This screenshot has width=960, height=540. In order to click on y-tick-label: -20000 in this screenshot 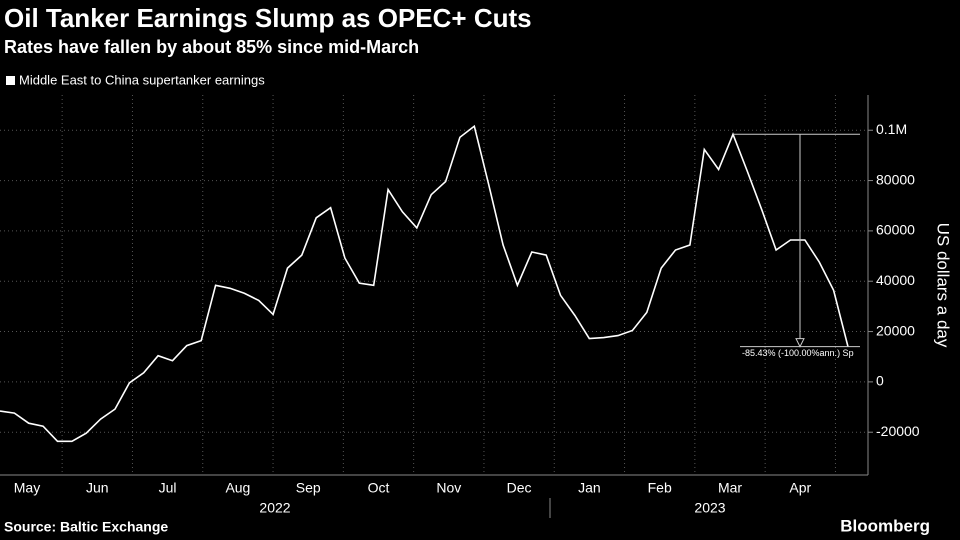, I will do `click(898, 431)`.